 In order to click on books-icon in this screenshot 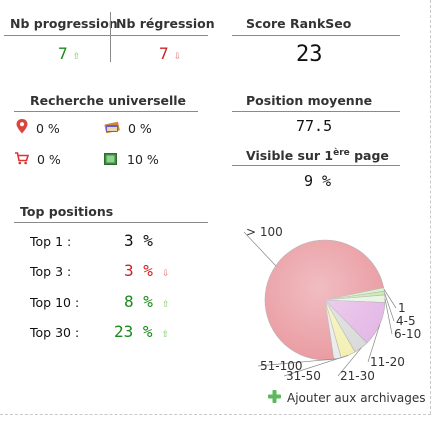, I will do `click(112, 128)`.